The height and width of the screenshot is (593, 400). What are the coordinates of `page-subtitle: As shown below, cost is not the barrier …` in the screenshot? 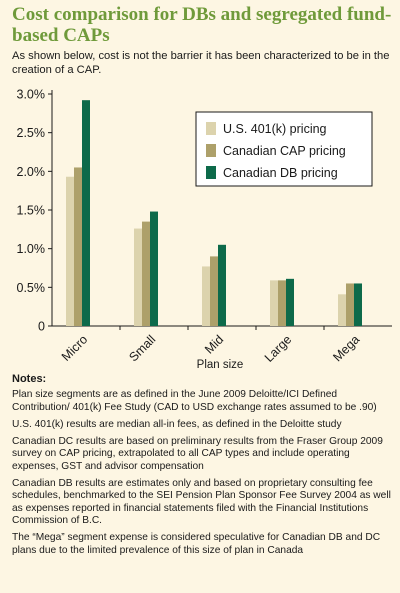 It's located at (201, 63).